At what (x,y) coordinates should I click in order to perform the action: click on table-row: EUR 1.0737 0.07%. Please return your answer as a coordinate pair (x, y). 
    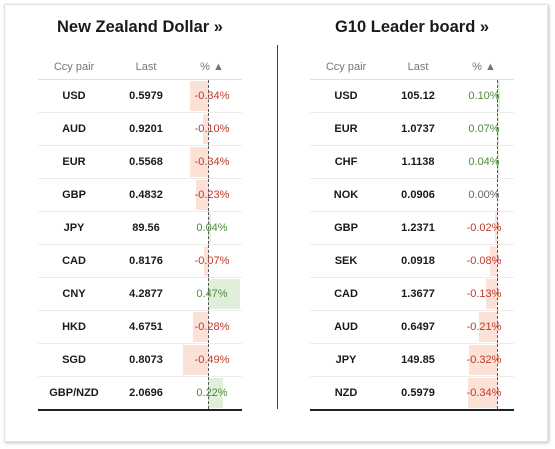
    Looking at the image, I should click on (412, 128).